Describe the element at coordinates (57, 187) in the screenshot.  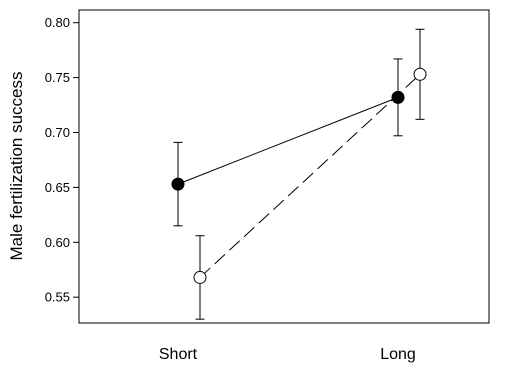
I see `y-tick-label: 0.65` at that location.